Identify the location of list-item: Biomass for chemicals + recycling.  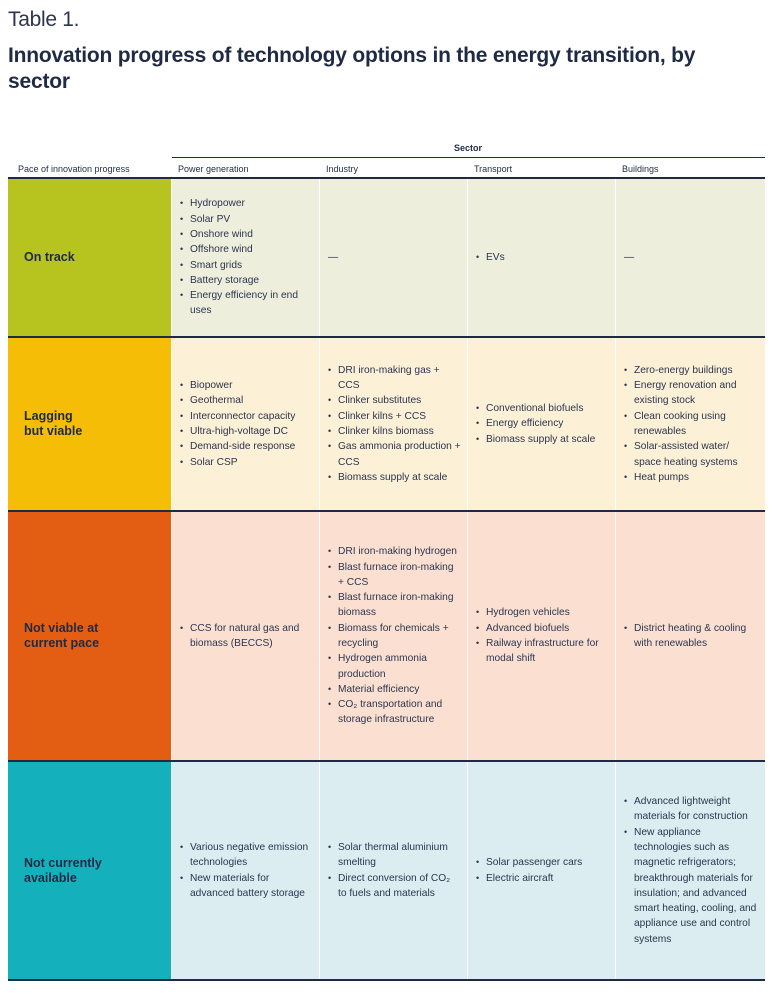
(394, 636).